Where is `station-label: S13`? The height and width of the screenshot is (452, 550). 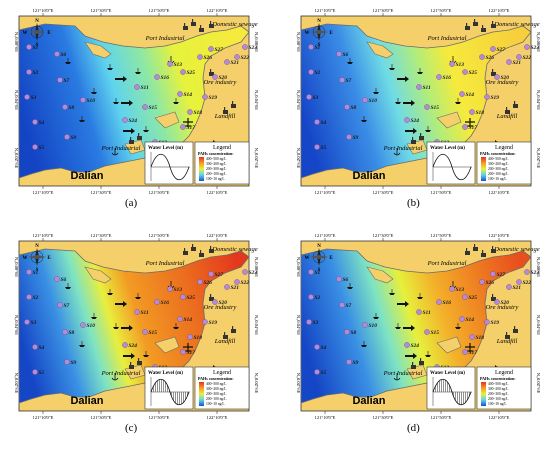 station-label: S13 is located at coordinates (460, 290).